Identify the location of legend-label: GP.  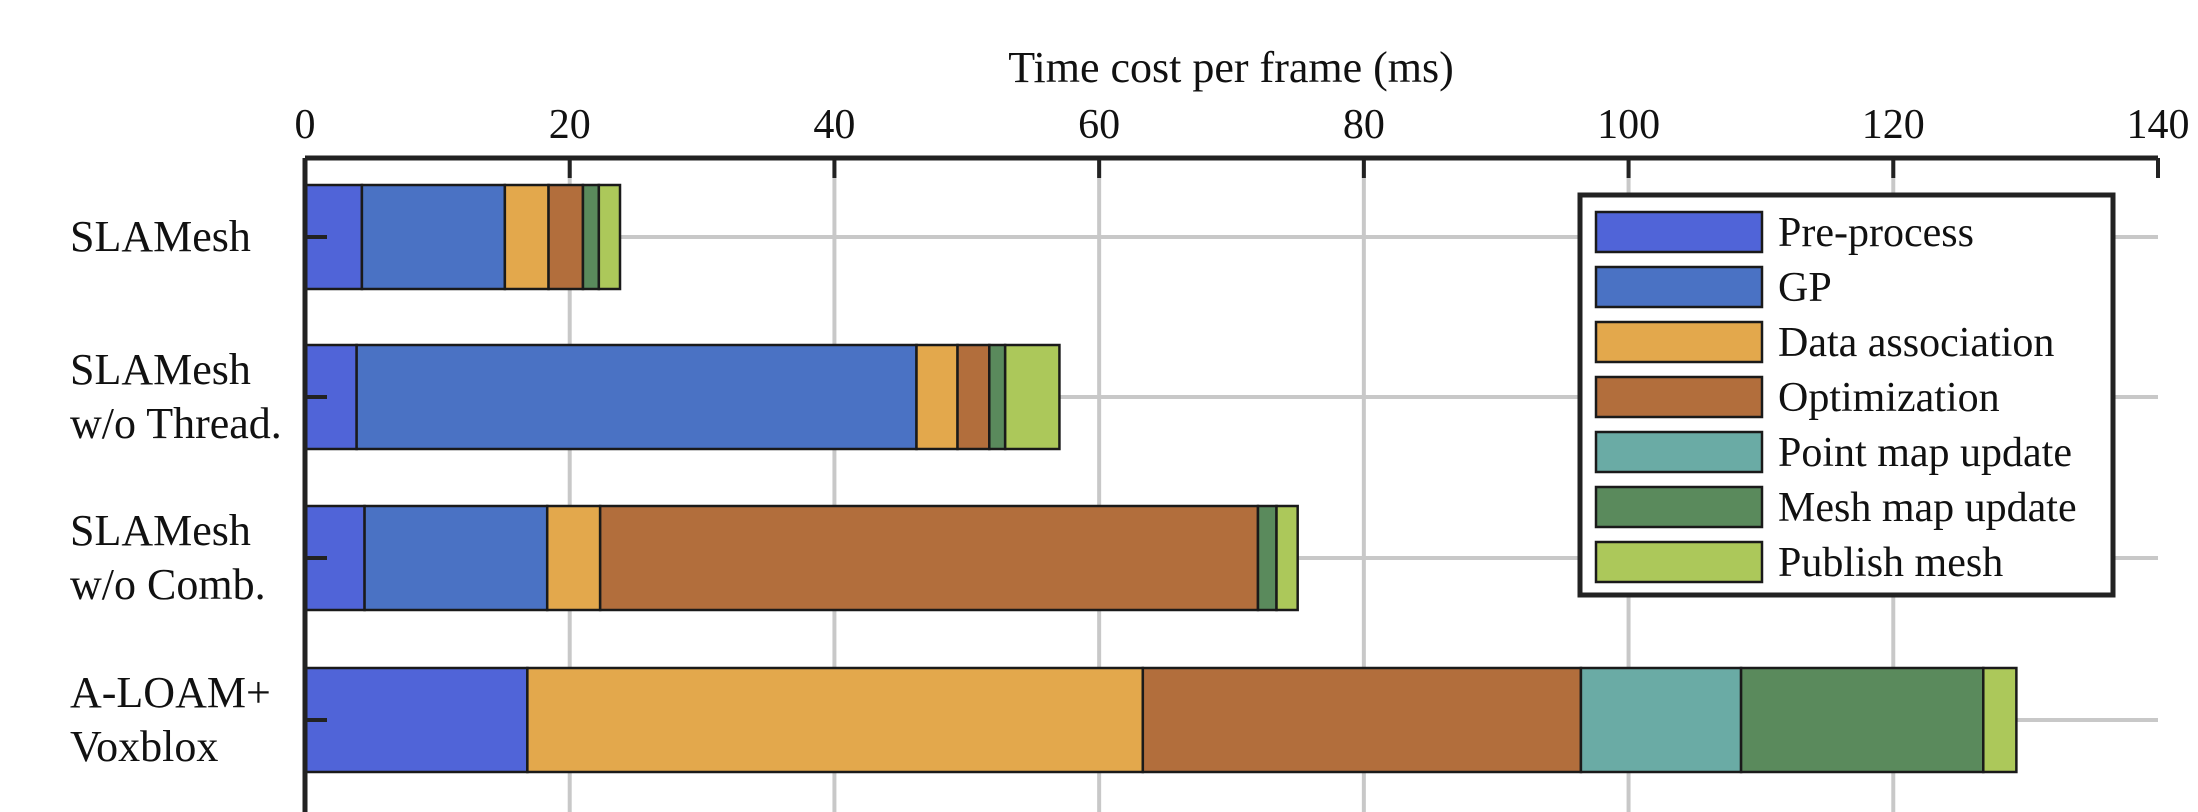
(1805, 288).